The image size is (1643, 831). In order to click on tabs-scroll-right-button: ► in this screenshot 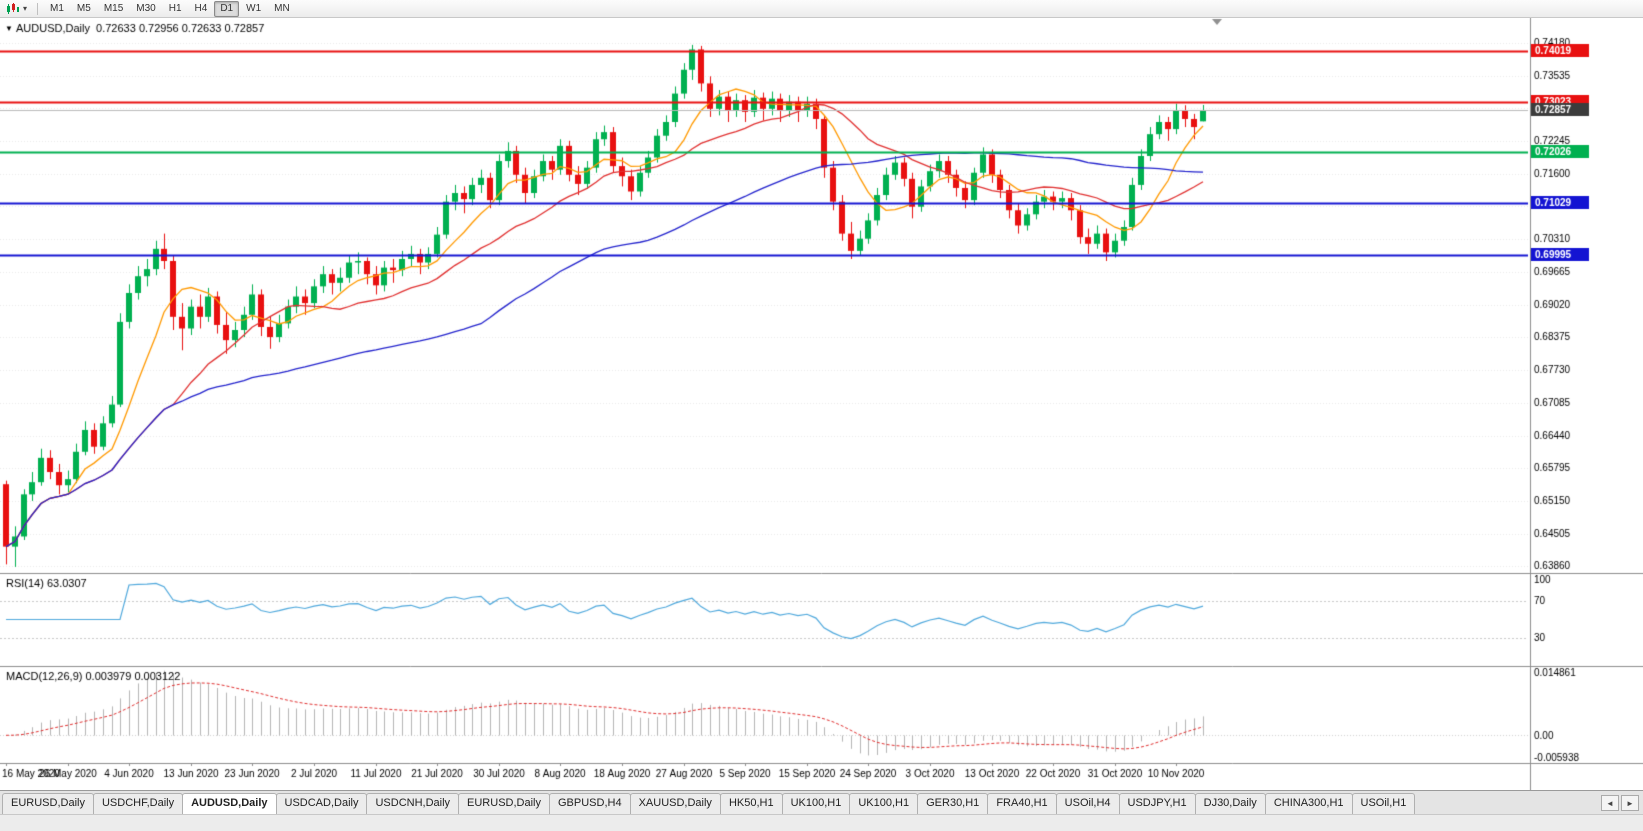, I will do `click(1630, 803)`.